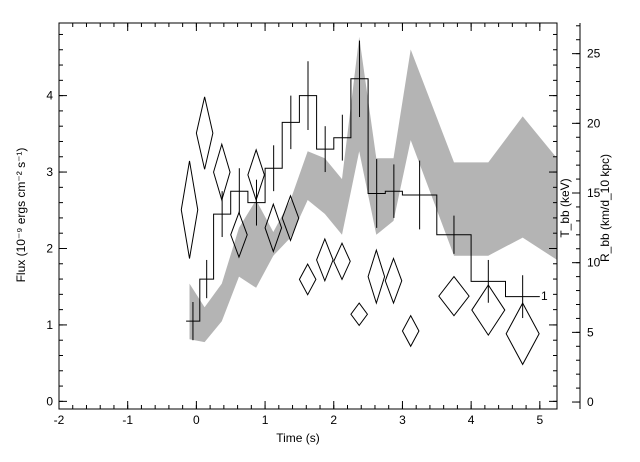 Image resolution: width=640 pixels, height=462 pixels. I want to click on y-left-tick-label: 0, so click(49, 401).